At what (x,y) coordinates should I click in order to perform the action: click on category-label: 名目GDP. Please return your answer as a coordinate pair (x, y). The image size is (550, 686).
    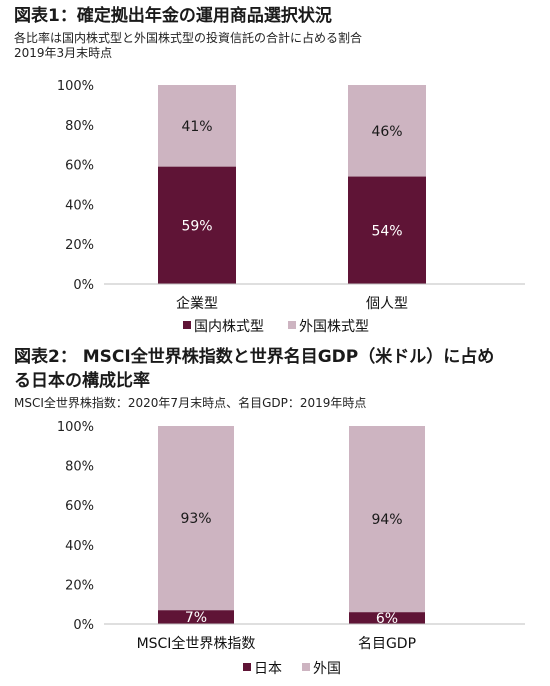
    Looking at the image, I should click on (387, 644).